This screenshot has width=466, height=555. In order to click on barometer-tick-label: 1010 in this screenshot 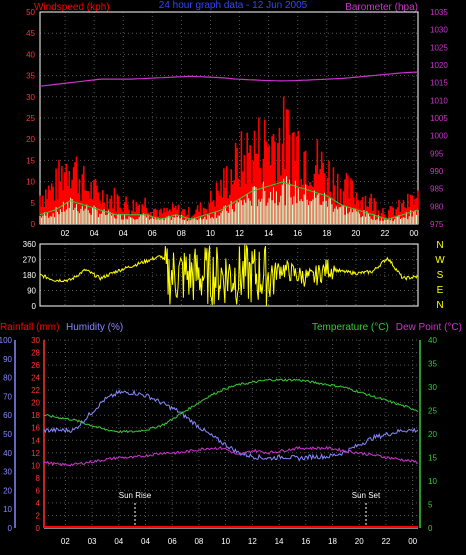, I will do `click(439, 100)`.